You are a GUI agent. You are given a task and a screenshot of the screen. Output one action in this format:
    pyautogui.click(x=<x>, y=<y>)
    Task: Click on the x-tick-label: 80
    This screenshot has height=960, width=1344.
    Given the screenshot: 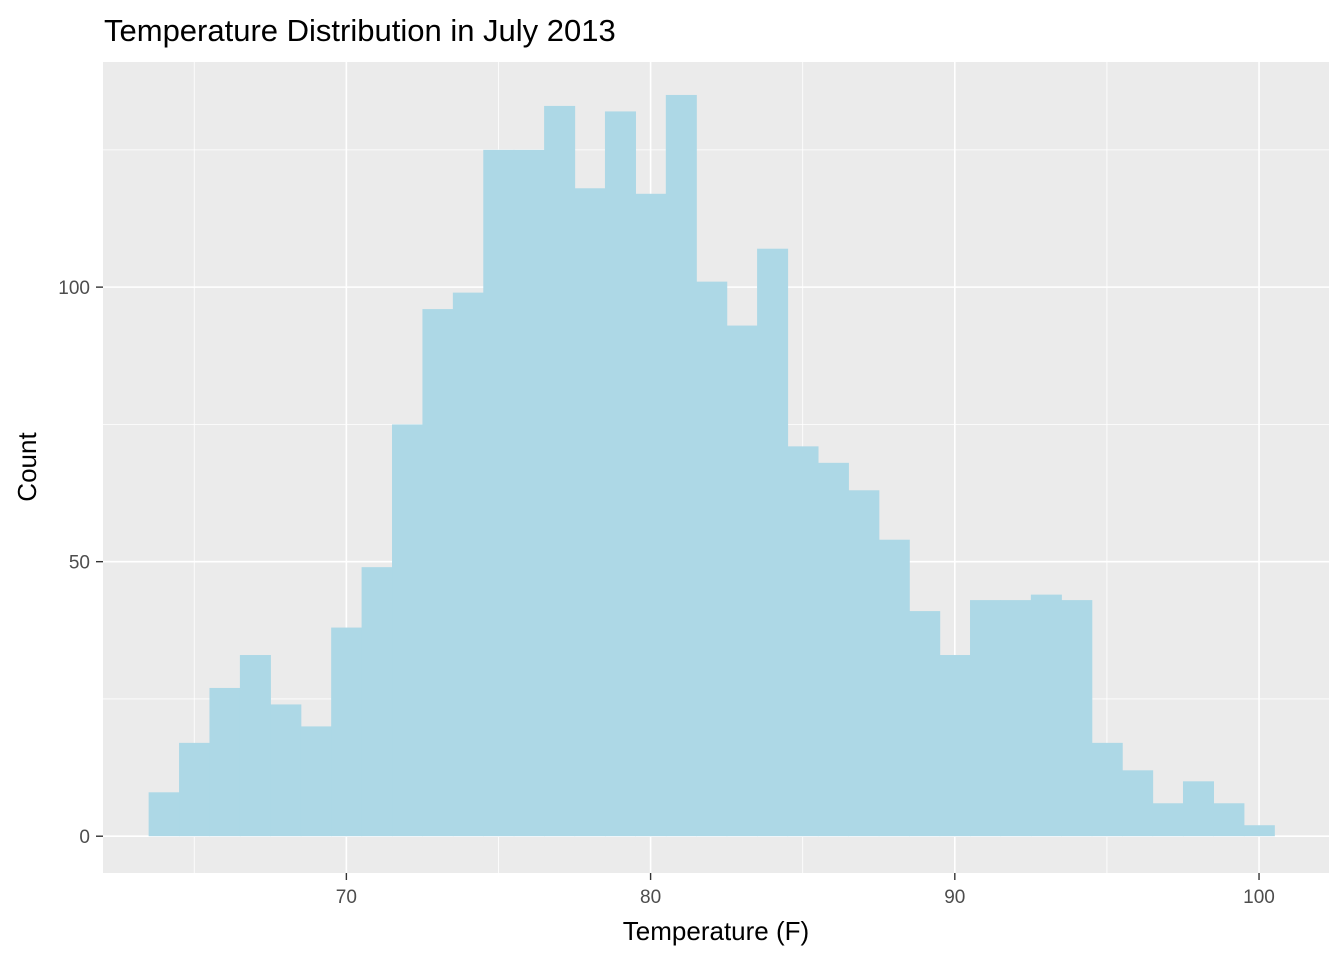 What is the action you would take?
    pyautogui.click(x=650, y=897)
    